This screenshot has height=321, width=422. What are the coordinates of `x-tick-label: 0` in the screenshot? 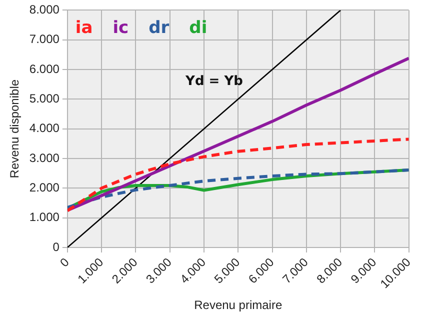 It's located at (64, 262).